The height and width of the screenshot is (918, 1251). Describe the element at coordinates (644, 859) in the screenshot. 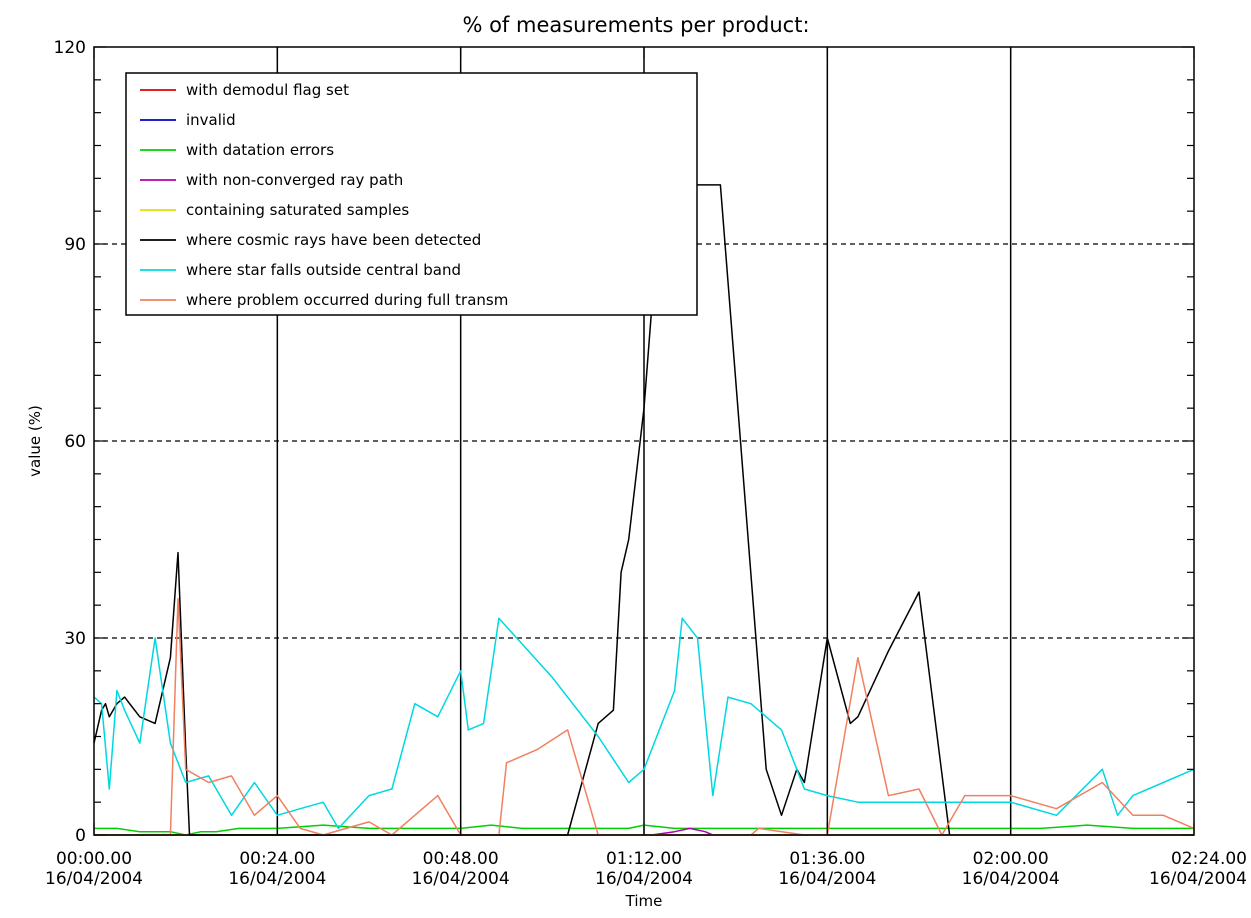

I see `x-tick-label-time: 01:12.00` at that location.